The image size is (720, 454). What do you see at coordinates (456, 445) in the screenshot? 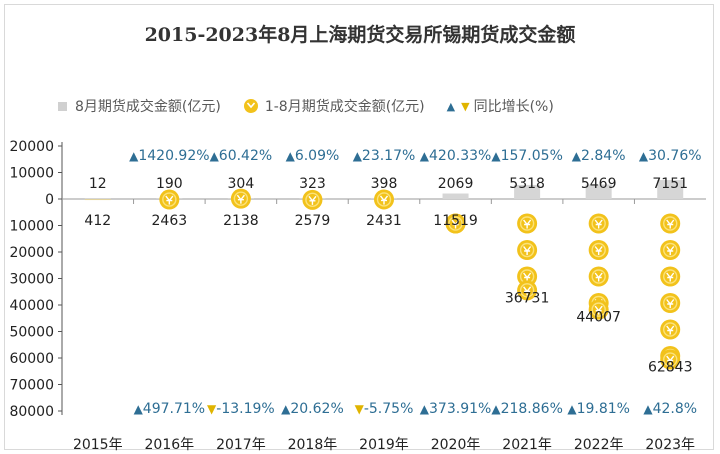
I see `x-category-label: 2020年` at bounding box center [456, 445].